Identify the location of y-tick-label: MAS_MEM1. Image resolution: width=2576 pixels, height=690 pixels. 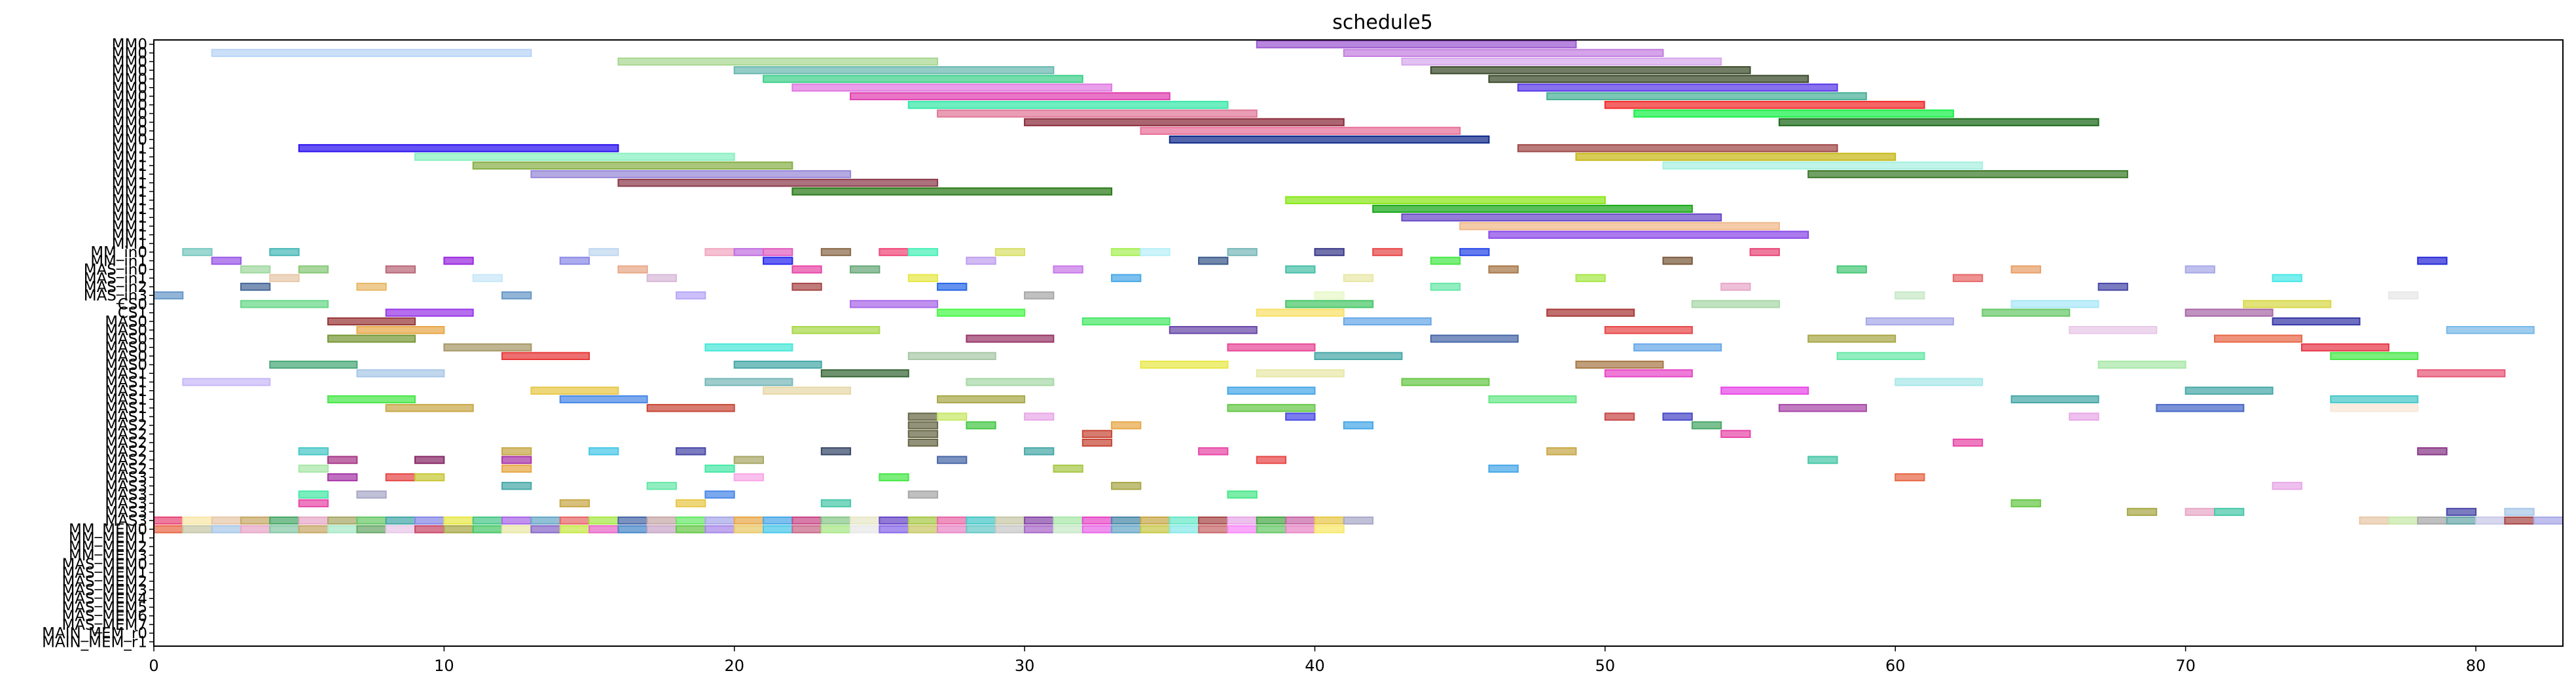
(104, 573).